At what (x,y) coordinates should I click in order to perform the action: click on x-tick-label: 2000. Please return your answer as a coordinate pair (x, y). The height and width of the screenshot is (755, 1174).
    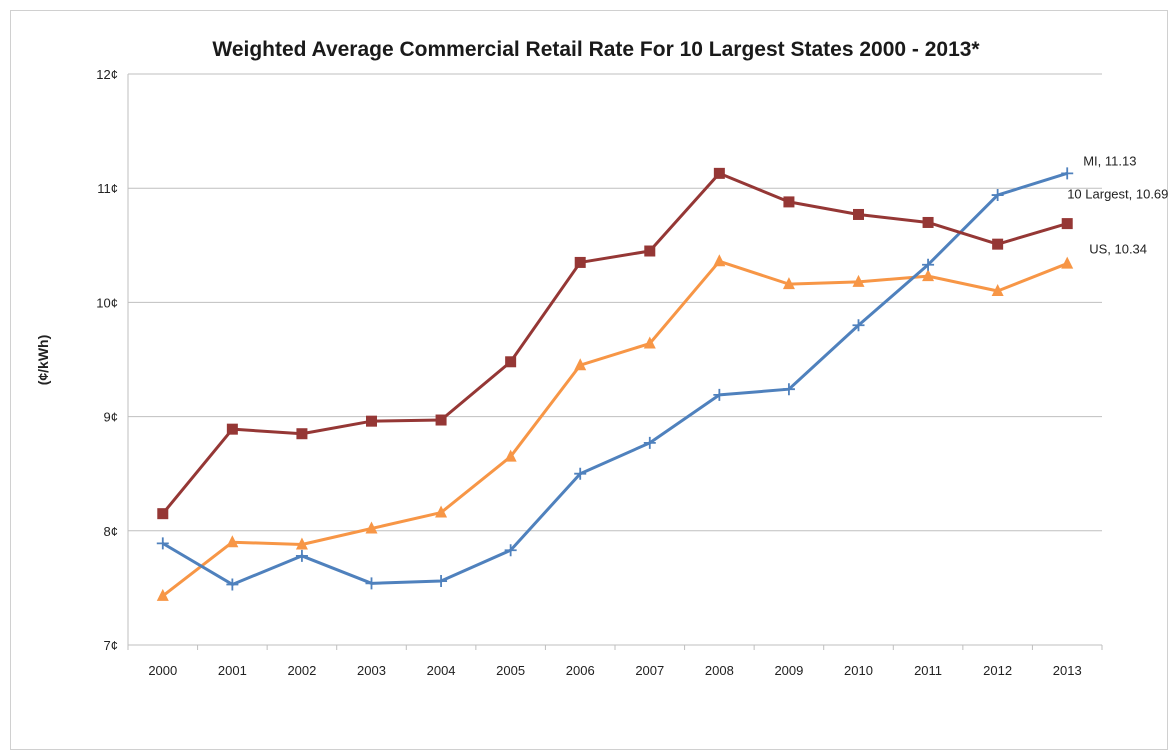
    Looking at the image, I should click on (162, 670).